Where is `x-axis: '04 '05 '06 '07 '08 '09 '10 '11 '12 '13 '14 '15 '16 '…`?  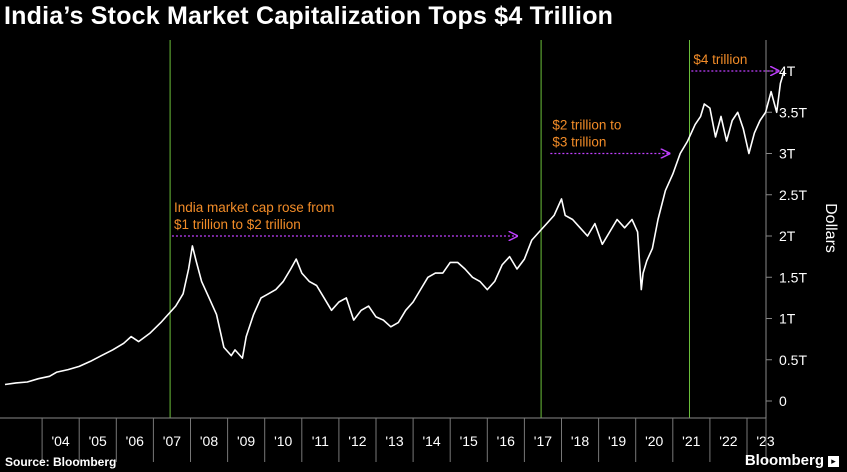 x-axis: '04 '05 '06 '07 '08 '09 '10 '11 '12 '13 '14 '15 '16 '… is located at coordinates (408, 440).